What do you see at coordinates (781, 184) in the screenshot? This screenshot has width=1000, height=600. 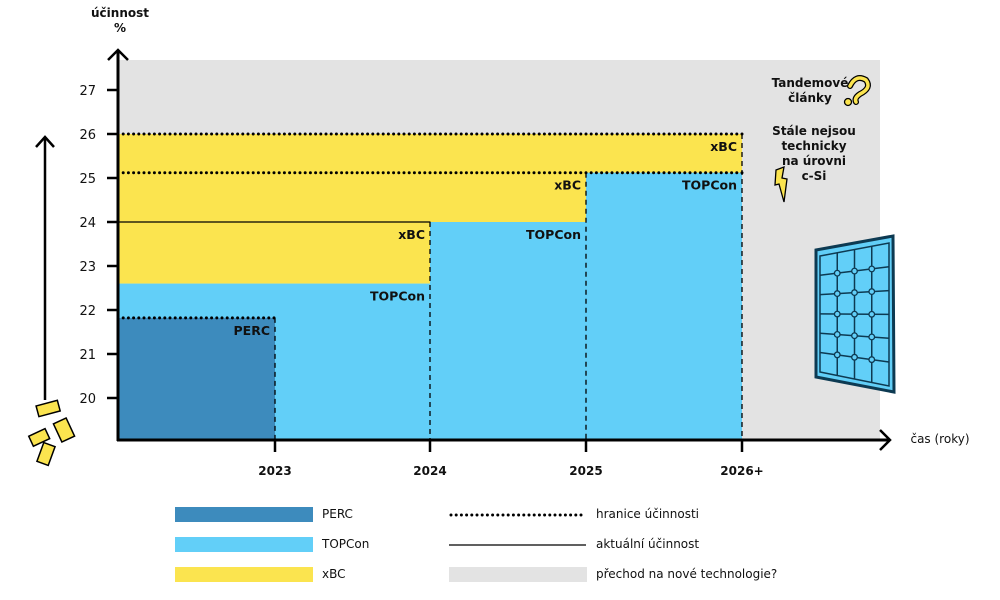 I see `lightning-icon` at bounding box center [781, 184].